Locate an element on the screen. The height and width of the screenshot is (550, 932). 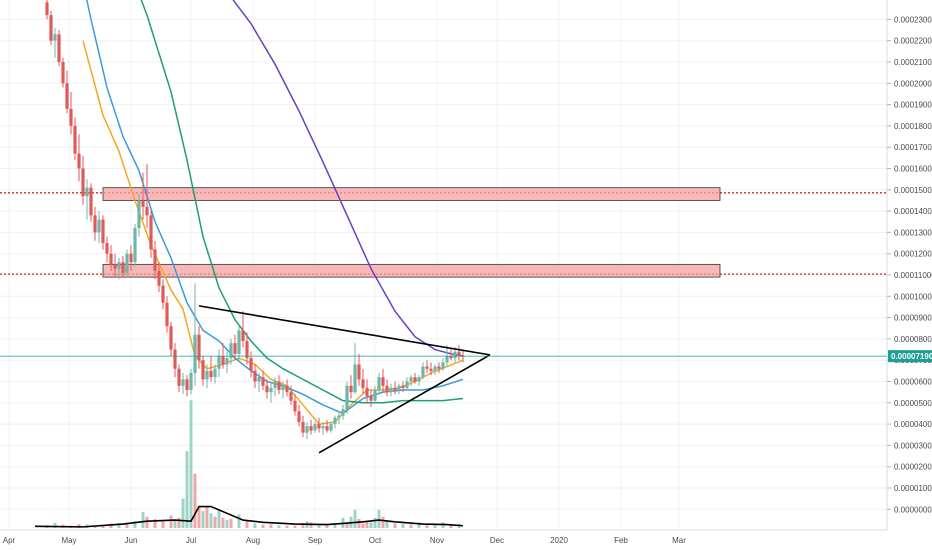
time-tick-label: Feb is located at coordinates (621, 540).